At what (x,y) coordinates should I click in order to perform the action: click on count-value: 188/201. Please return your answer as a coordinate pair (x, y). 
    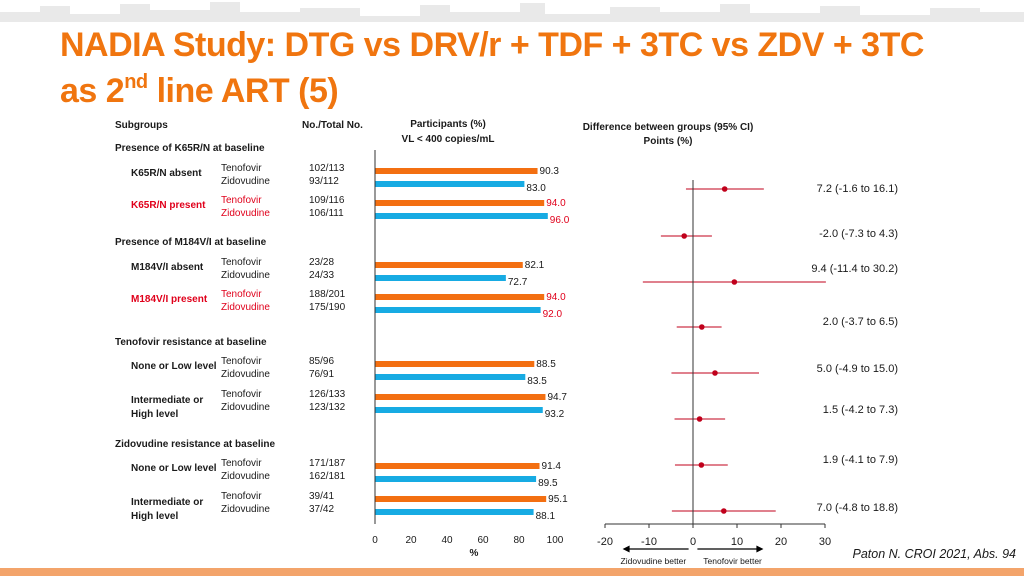
    Looking at the image, I should click on (327, 294).